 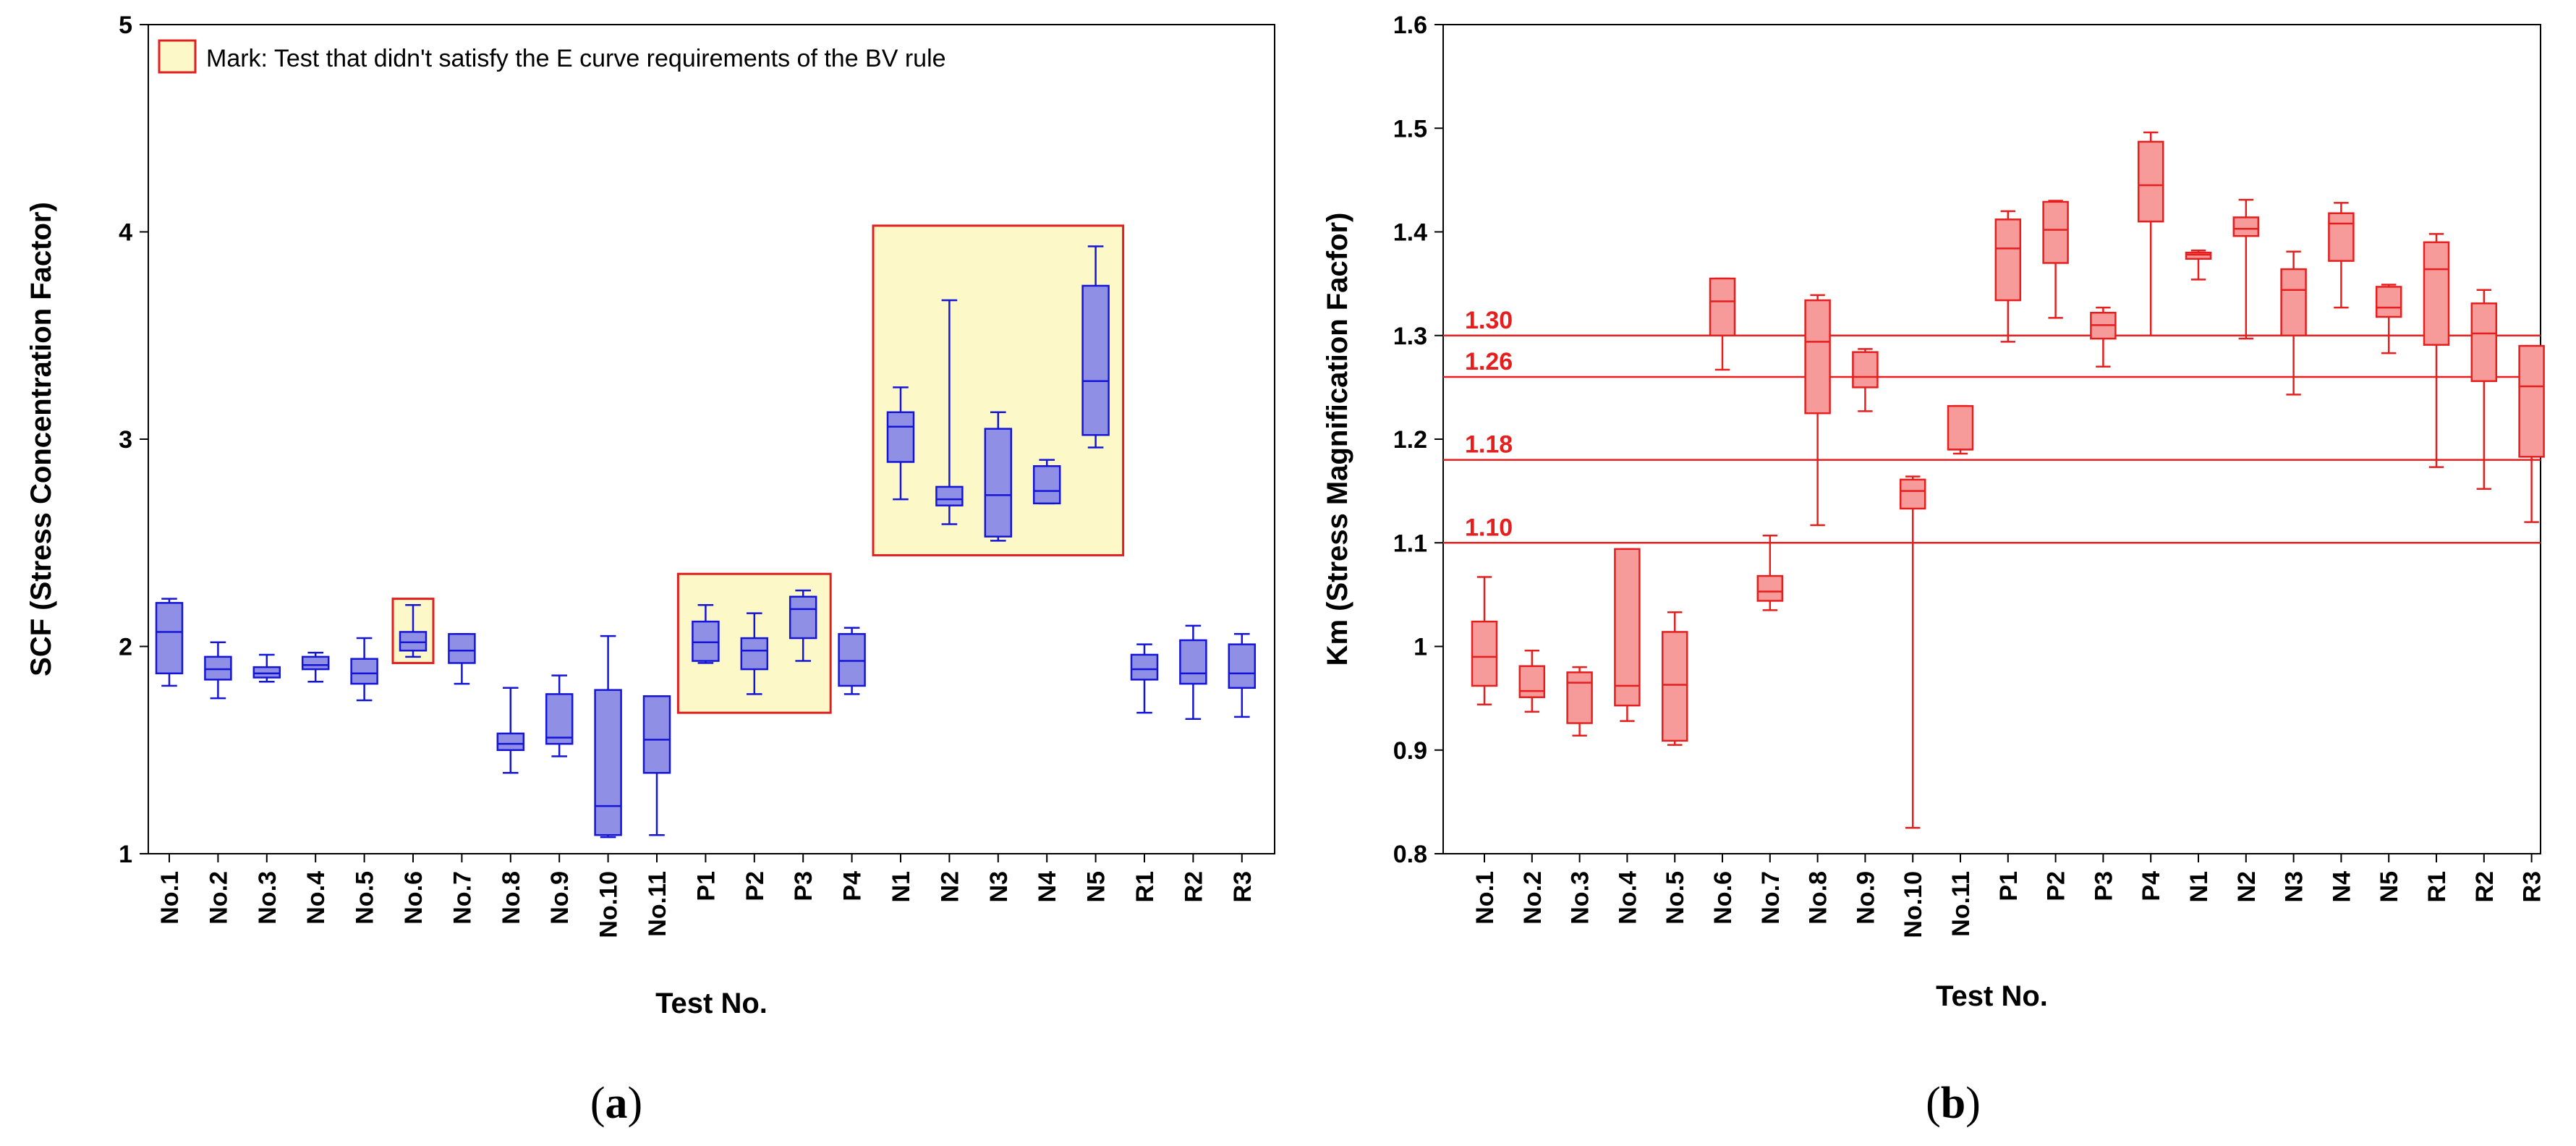 What do you see at coordinates (1485, 898) in the screenshot?
I see `x-tick-label-no-1: No.1` at bounding box center [1485, 898].